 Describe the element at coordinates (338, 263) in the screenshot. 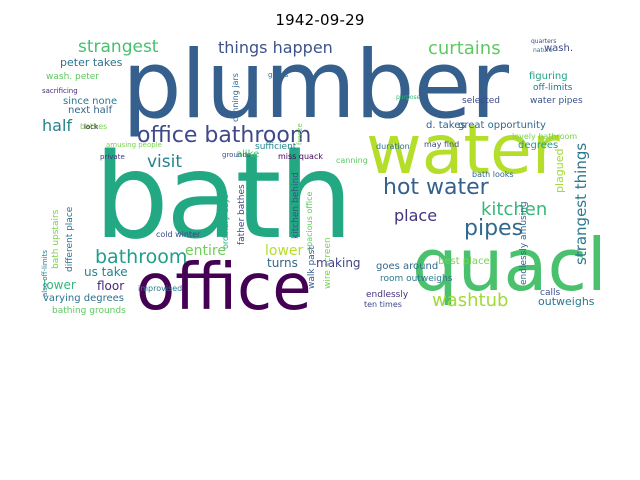

I see `word: making` at that location.